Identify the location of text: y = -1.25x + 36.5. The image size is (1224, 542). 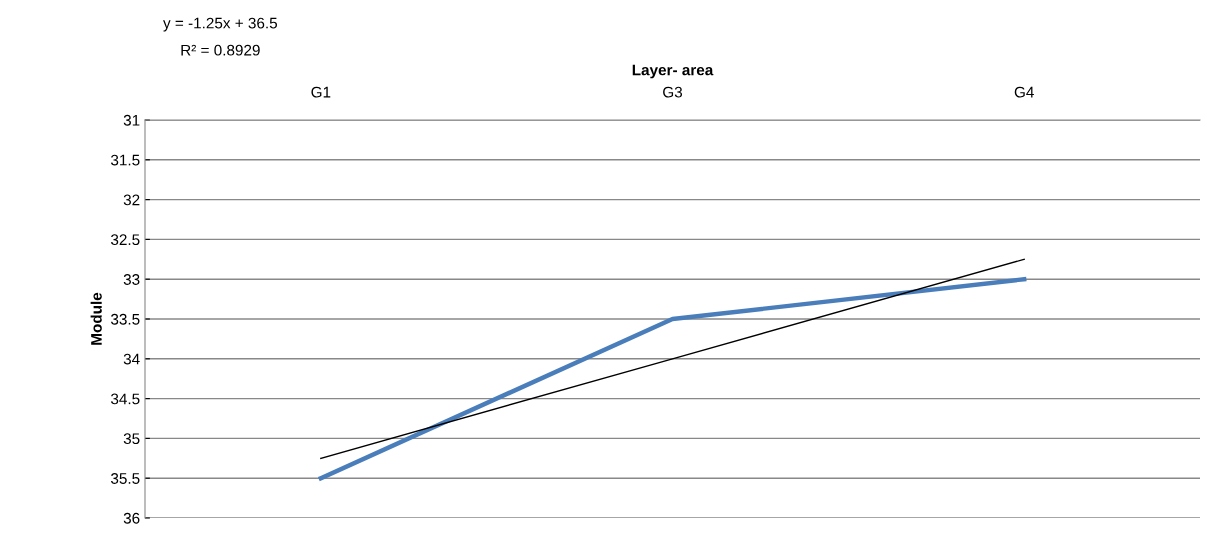
(220, 24).